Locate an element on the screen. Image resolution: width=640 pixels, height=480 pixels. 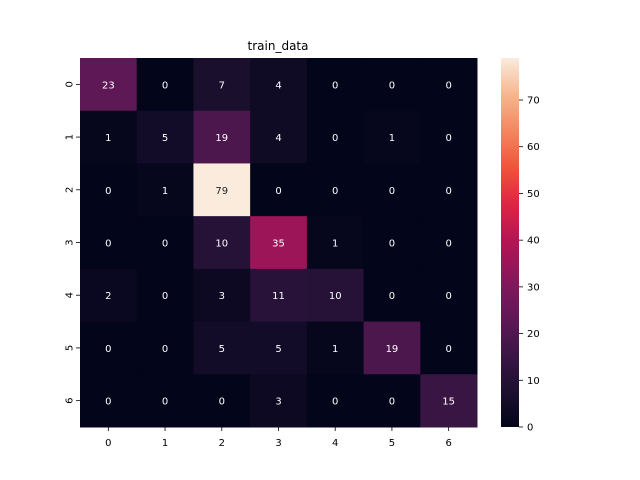
colorbar-tick-label: 30 is located at coordinates (533, 287).